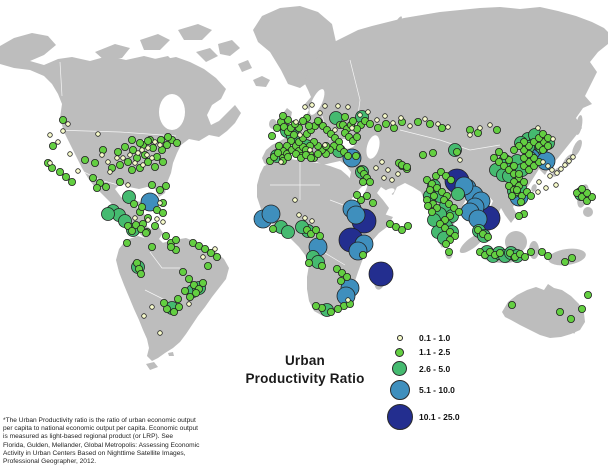  What do you see at coordinates (543, 311) in the screenshot?
I see `landmass-australia` at bounding box center [543, 311].